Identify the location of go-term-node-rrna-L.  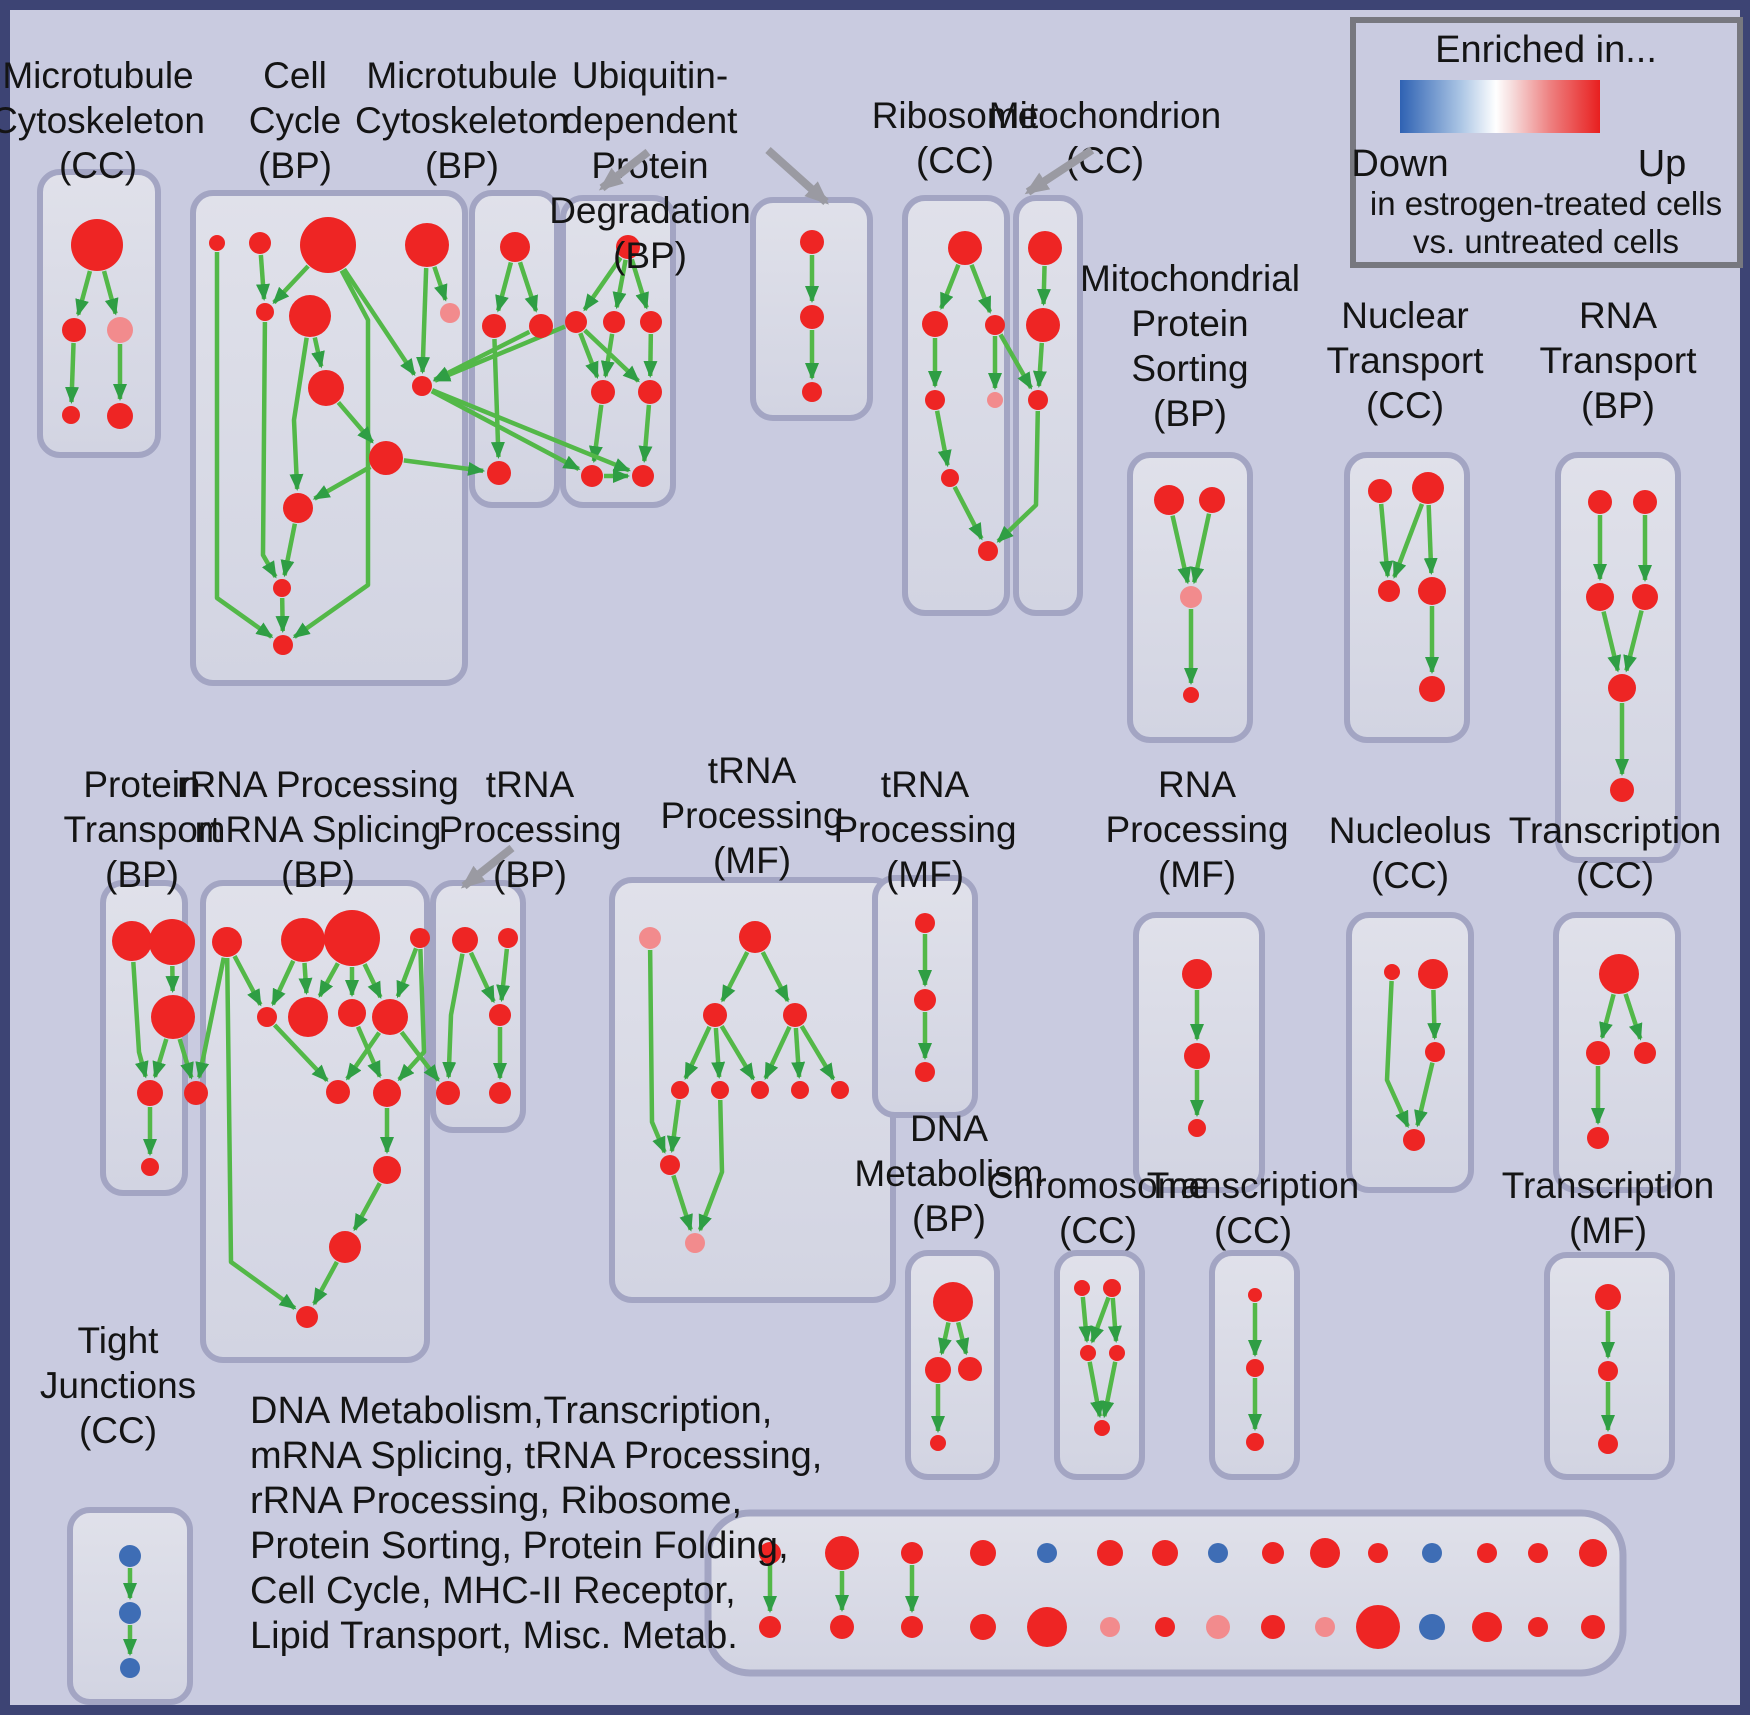
(308, 1017).